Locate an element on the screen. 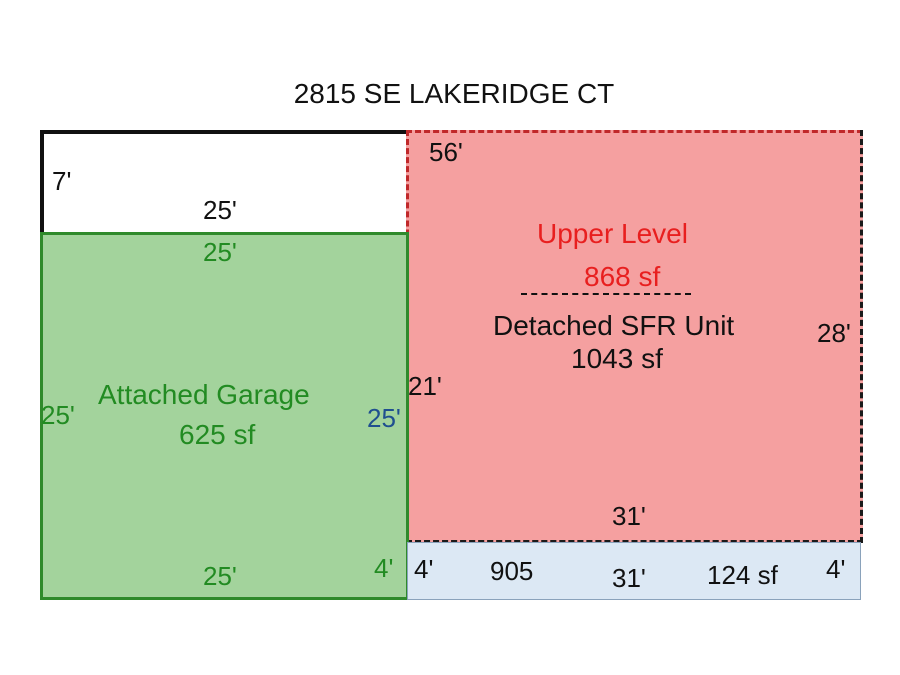 The height and width of the screenshot is (675, 900). upper-left-dimension: 21' is located at coordinates (425, 386).